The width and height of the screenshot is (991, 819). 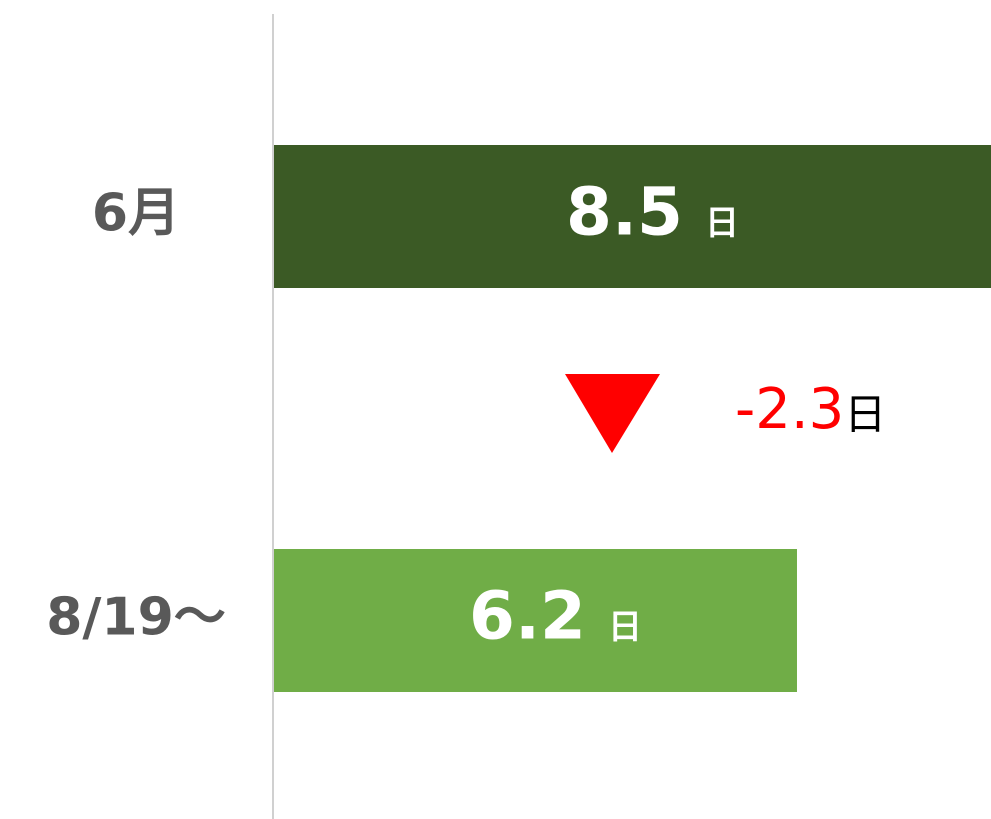 What do you see at coordinates (789, 409) in the screenshot?
I see `difference-value: -2.3` at bounding box center [789, 409].